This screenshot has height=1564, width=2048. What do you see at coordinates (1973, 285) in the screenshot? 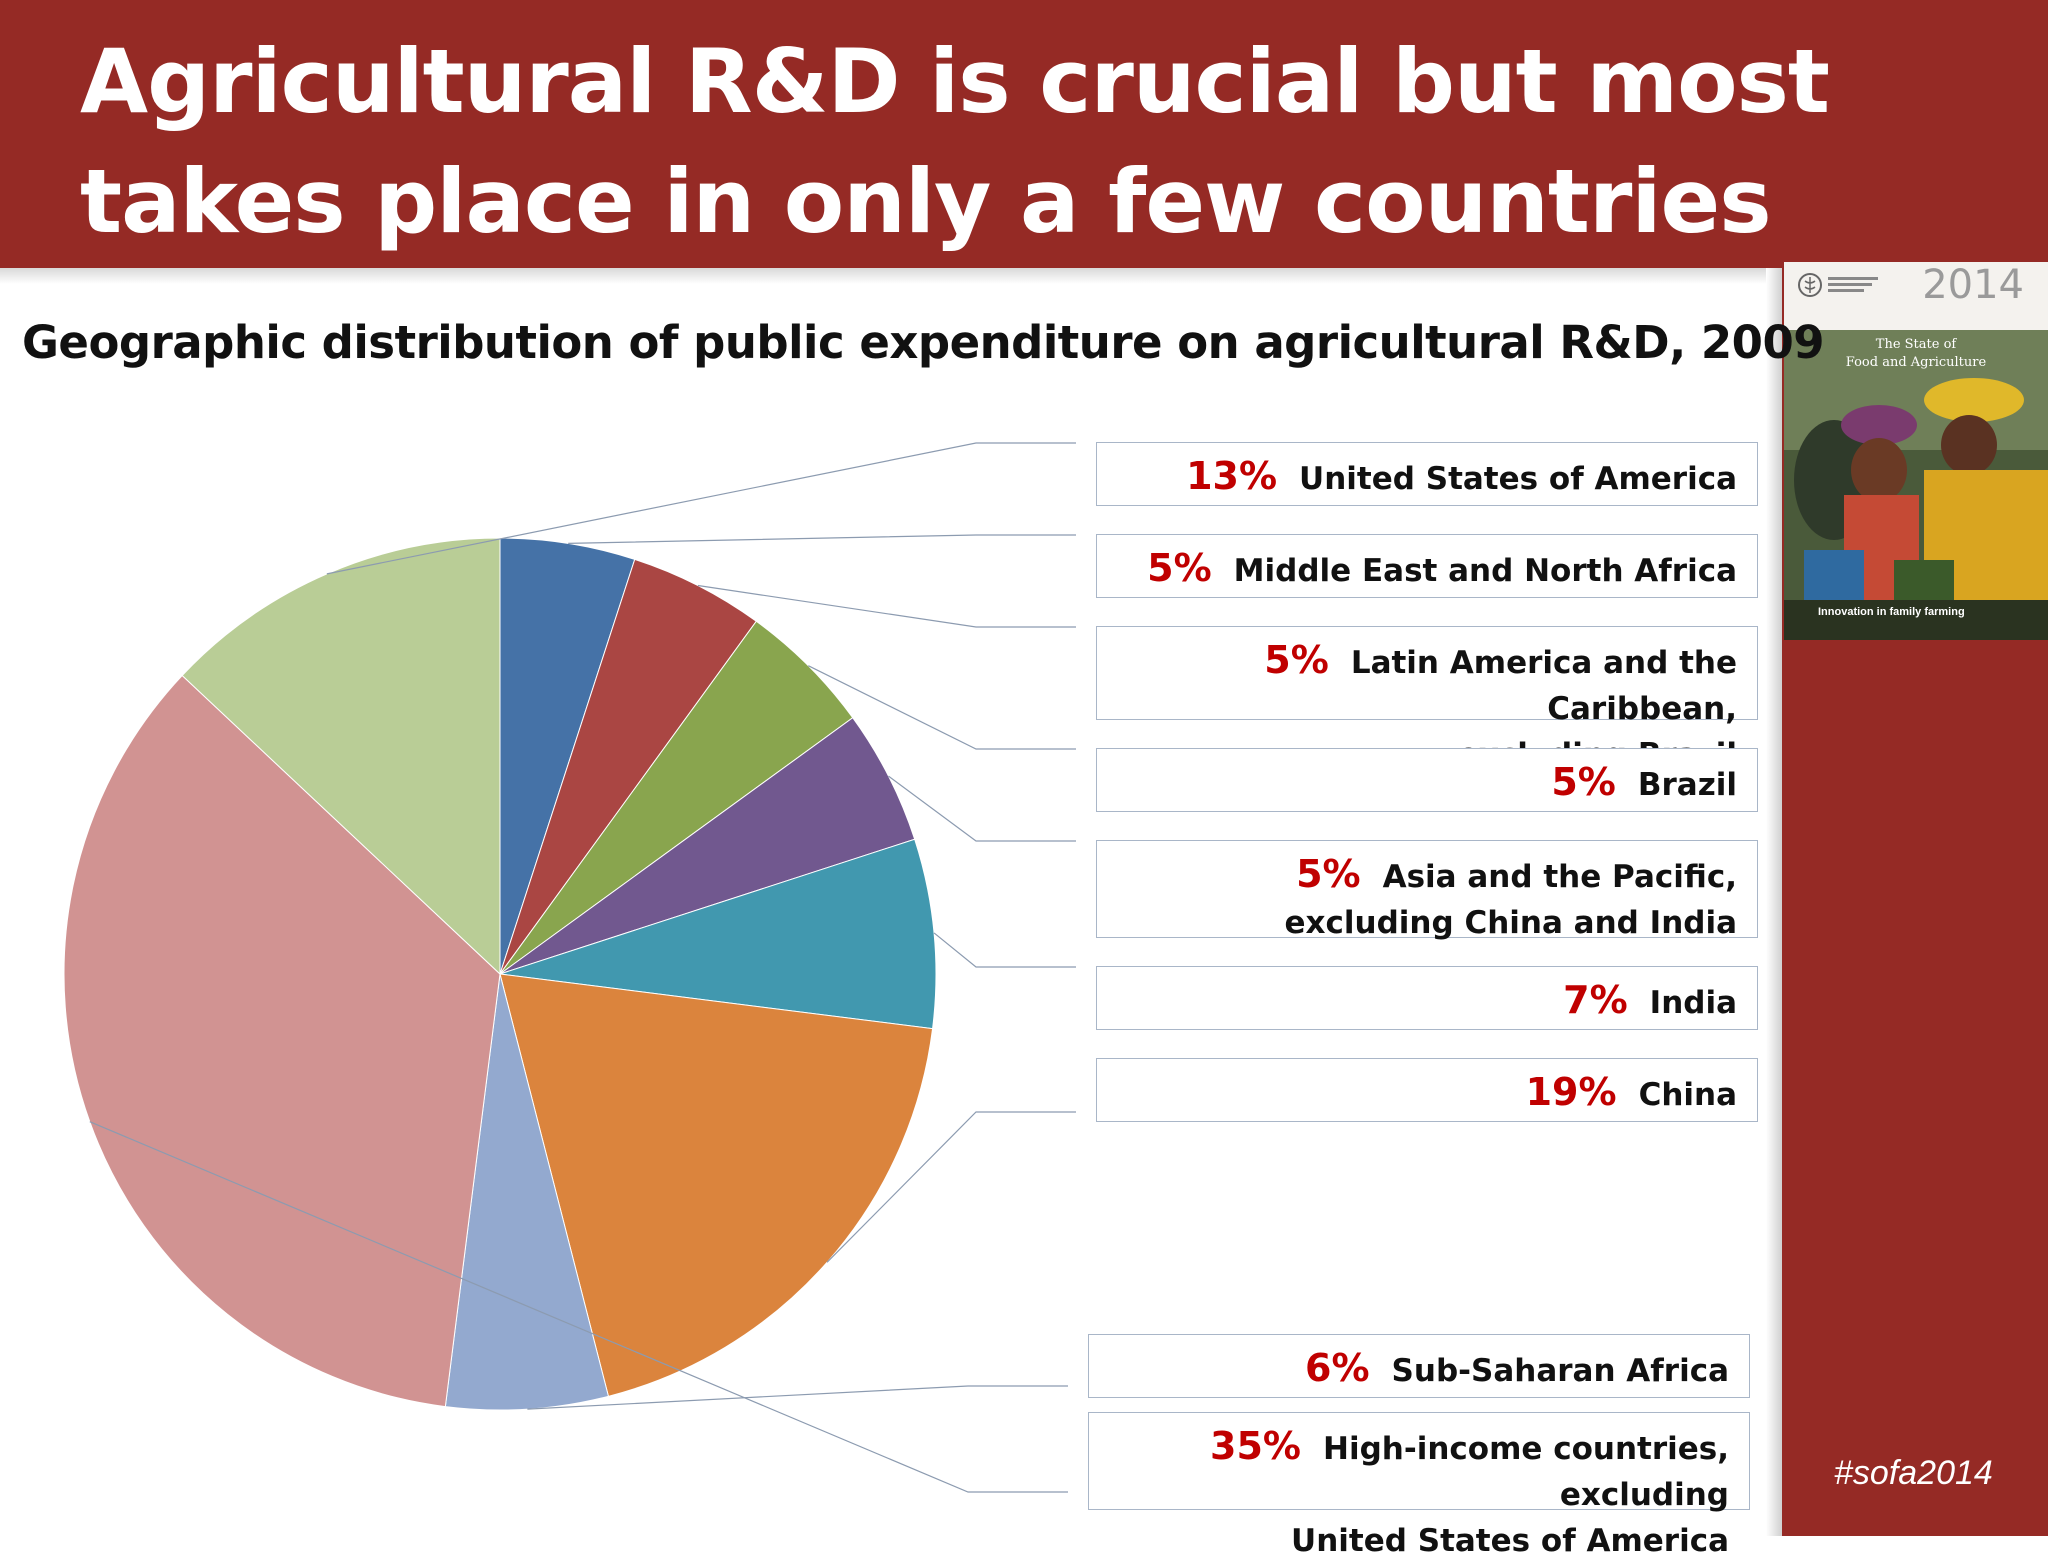
I see `cover-year: 2014` at bounding box center [1973, 285].